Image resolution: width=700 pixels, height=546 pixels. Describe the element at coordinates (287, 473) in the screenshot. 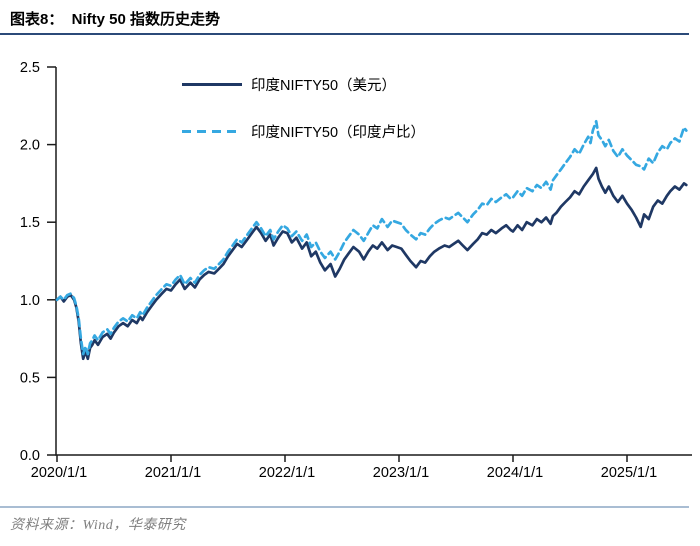

I see `svg-text: 2022/1/1` at that location.